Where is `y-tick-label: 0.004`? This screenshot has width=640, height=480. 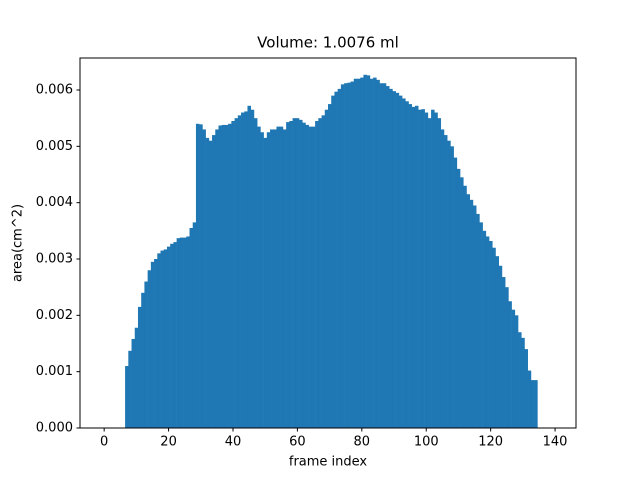 y-tick-label: 0.004 is located at coordinates (54, 202).